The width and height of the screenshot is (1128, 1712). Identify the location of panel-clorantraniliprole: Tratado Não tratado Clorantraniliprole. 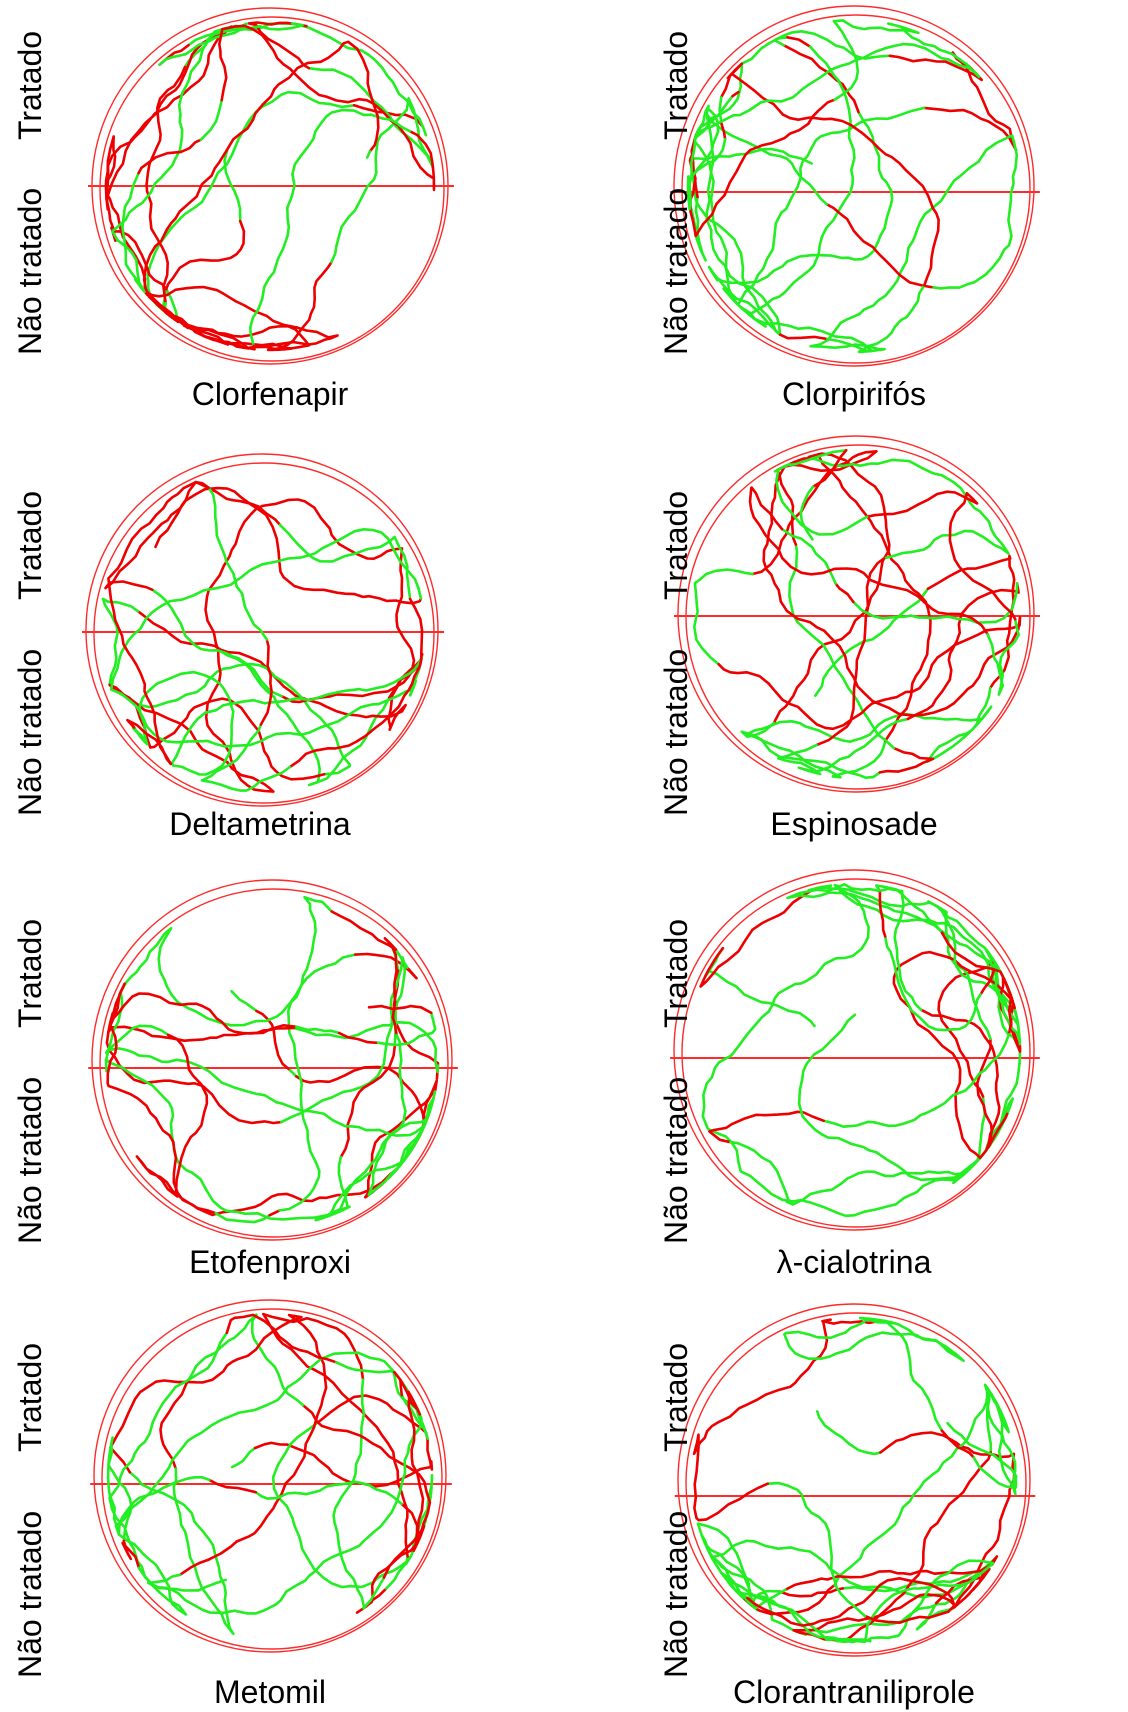
(846, 1498).